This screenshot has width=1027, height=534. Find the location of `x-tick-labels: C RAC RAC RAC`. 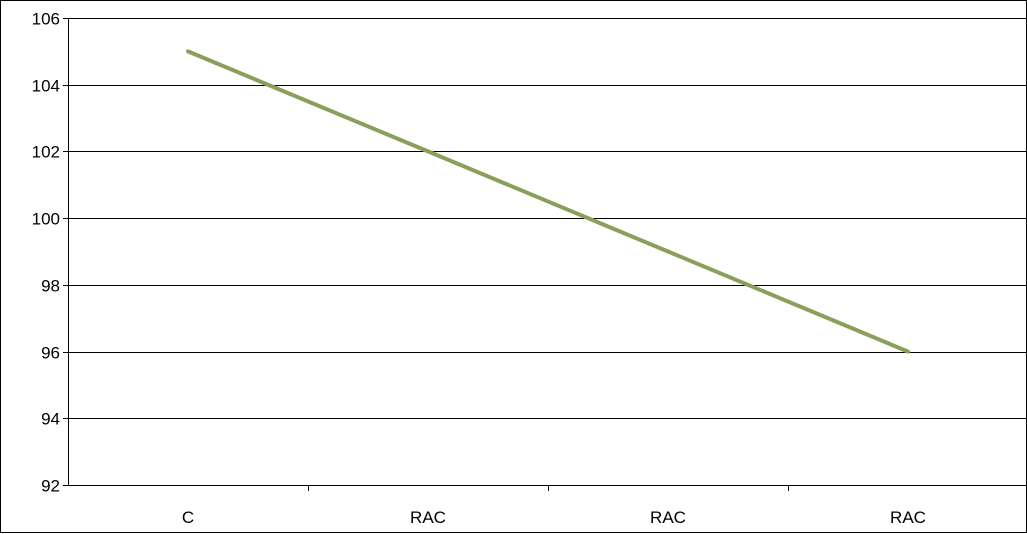

x-tick-labels: C RAC RAC RAC is located at coordinates (554, 517).